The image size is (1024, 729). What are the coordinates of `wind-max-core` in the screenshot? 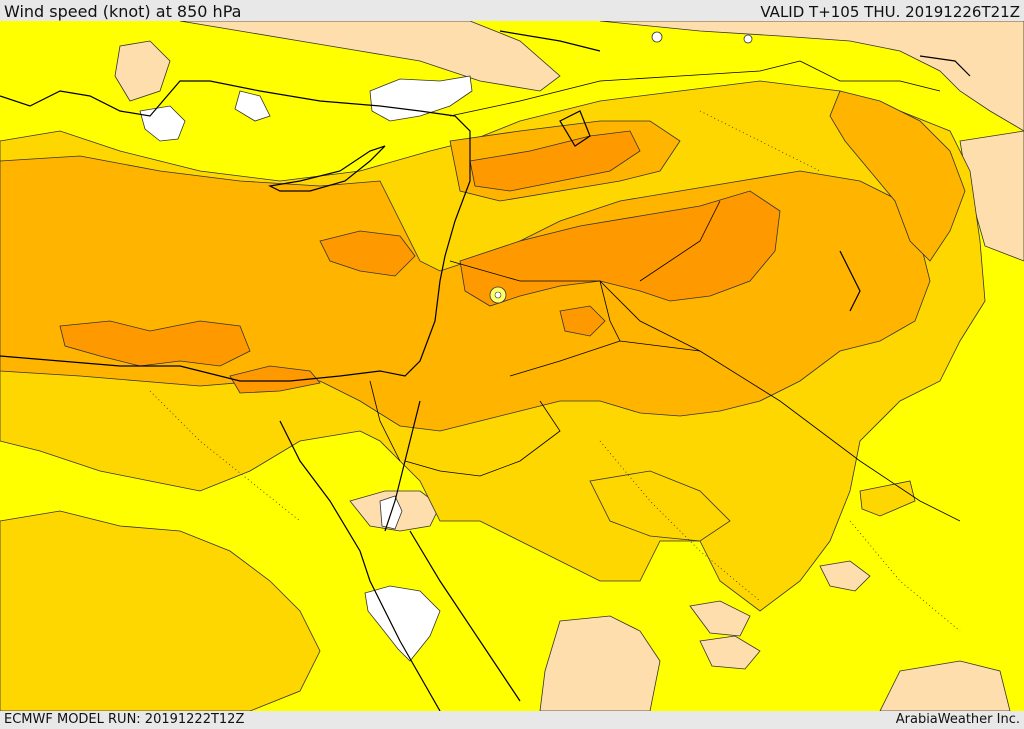 It's located at (498, 295).